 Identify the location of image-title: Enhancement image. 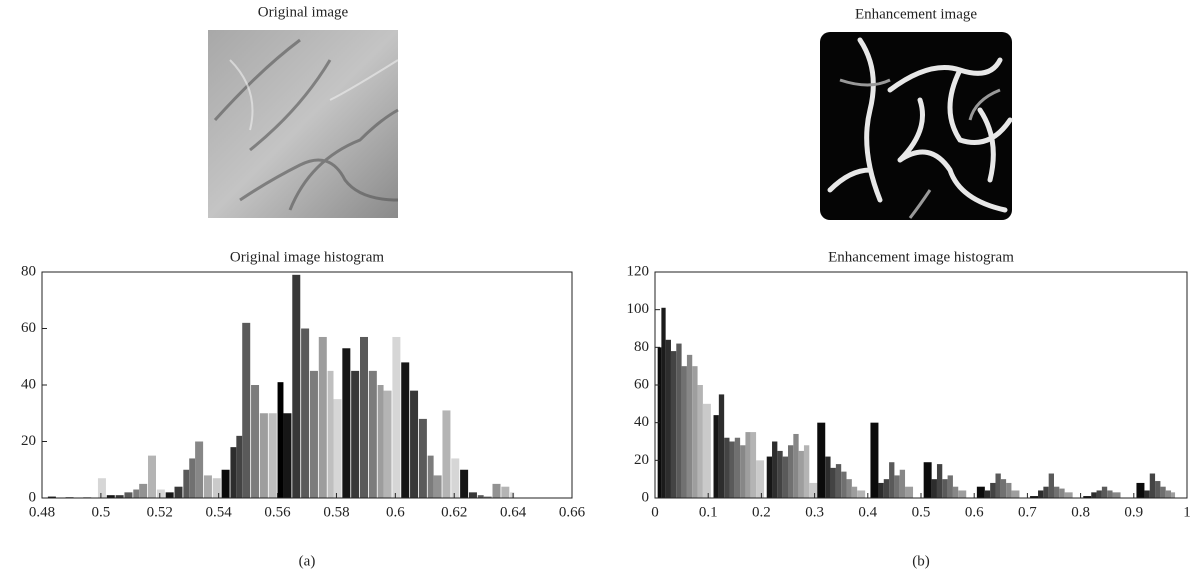
(916, 14).